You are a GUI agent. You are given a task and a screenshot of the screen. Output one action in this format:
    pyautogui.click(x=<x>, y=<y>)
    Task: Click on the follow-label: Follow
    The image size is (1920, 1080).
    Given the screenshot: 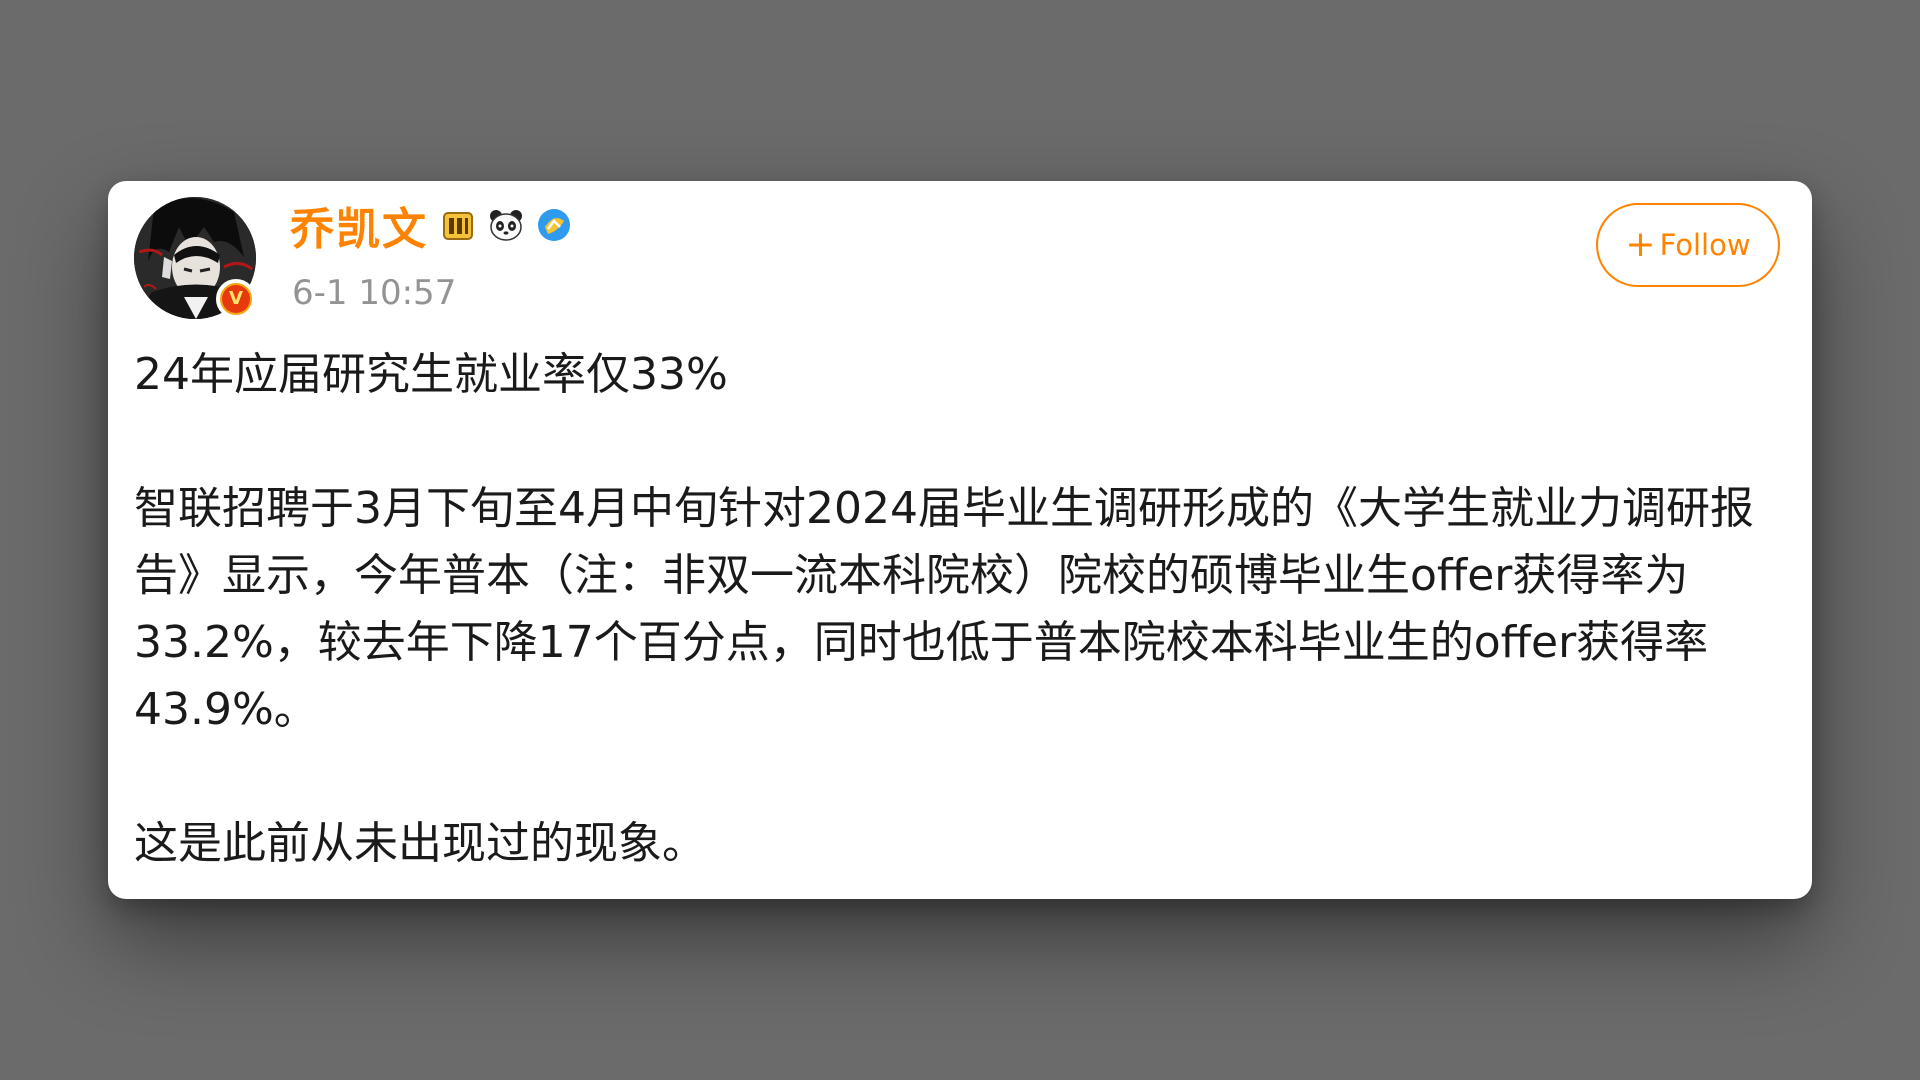 What is the action you would take?
    pyautogui.click(x=1705, y=245)
    